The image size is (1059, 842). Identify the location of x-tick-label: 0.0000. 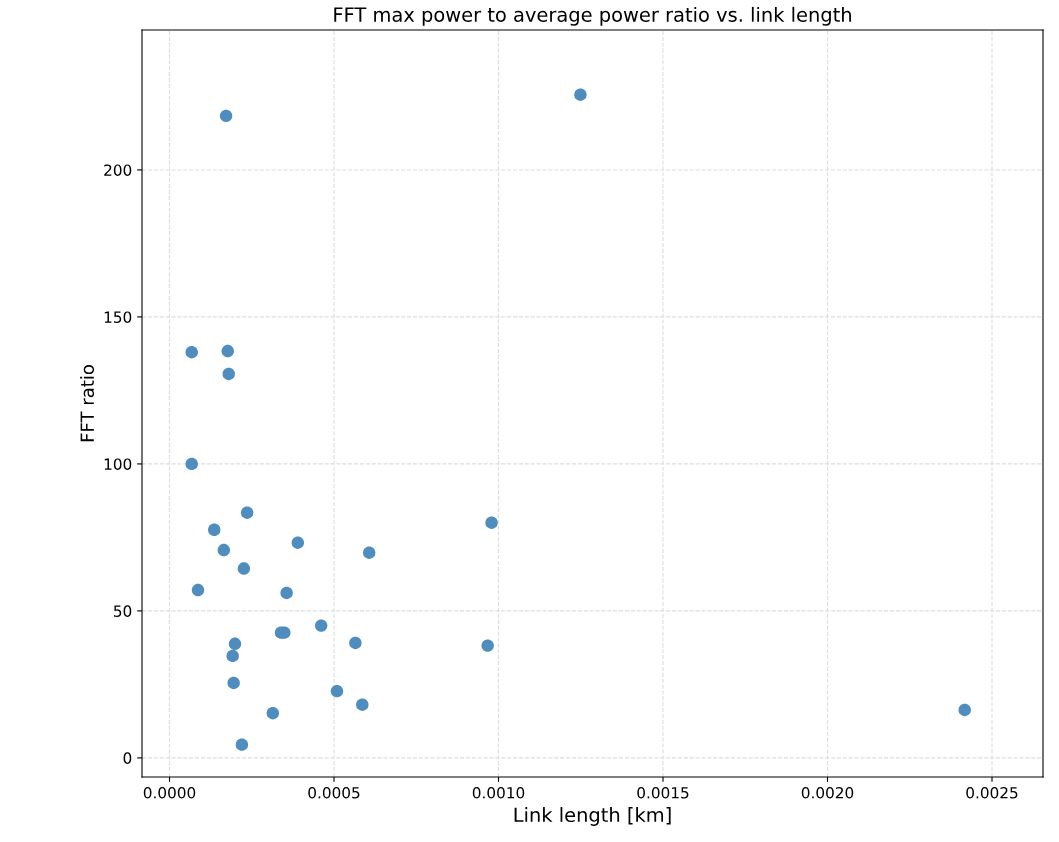
(169, 792).